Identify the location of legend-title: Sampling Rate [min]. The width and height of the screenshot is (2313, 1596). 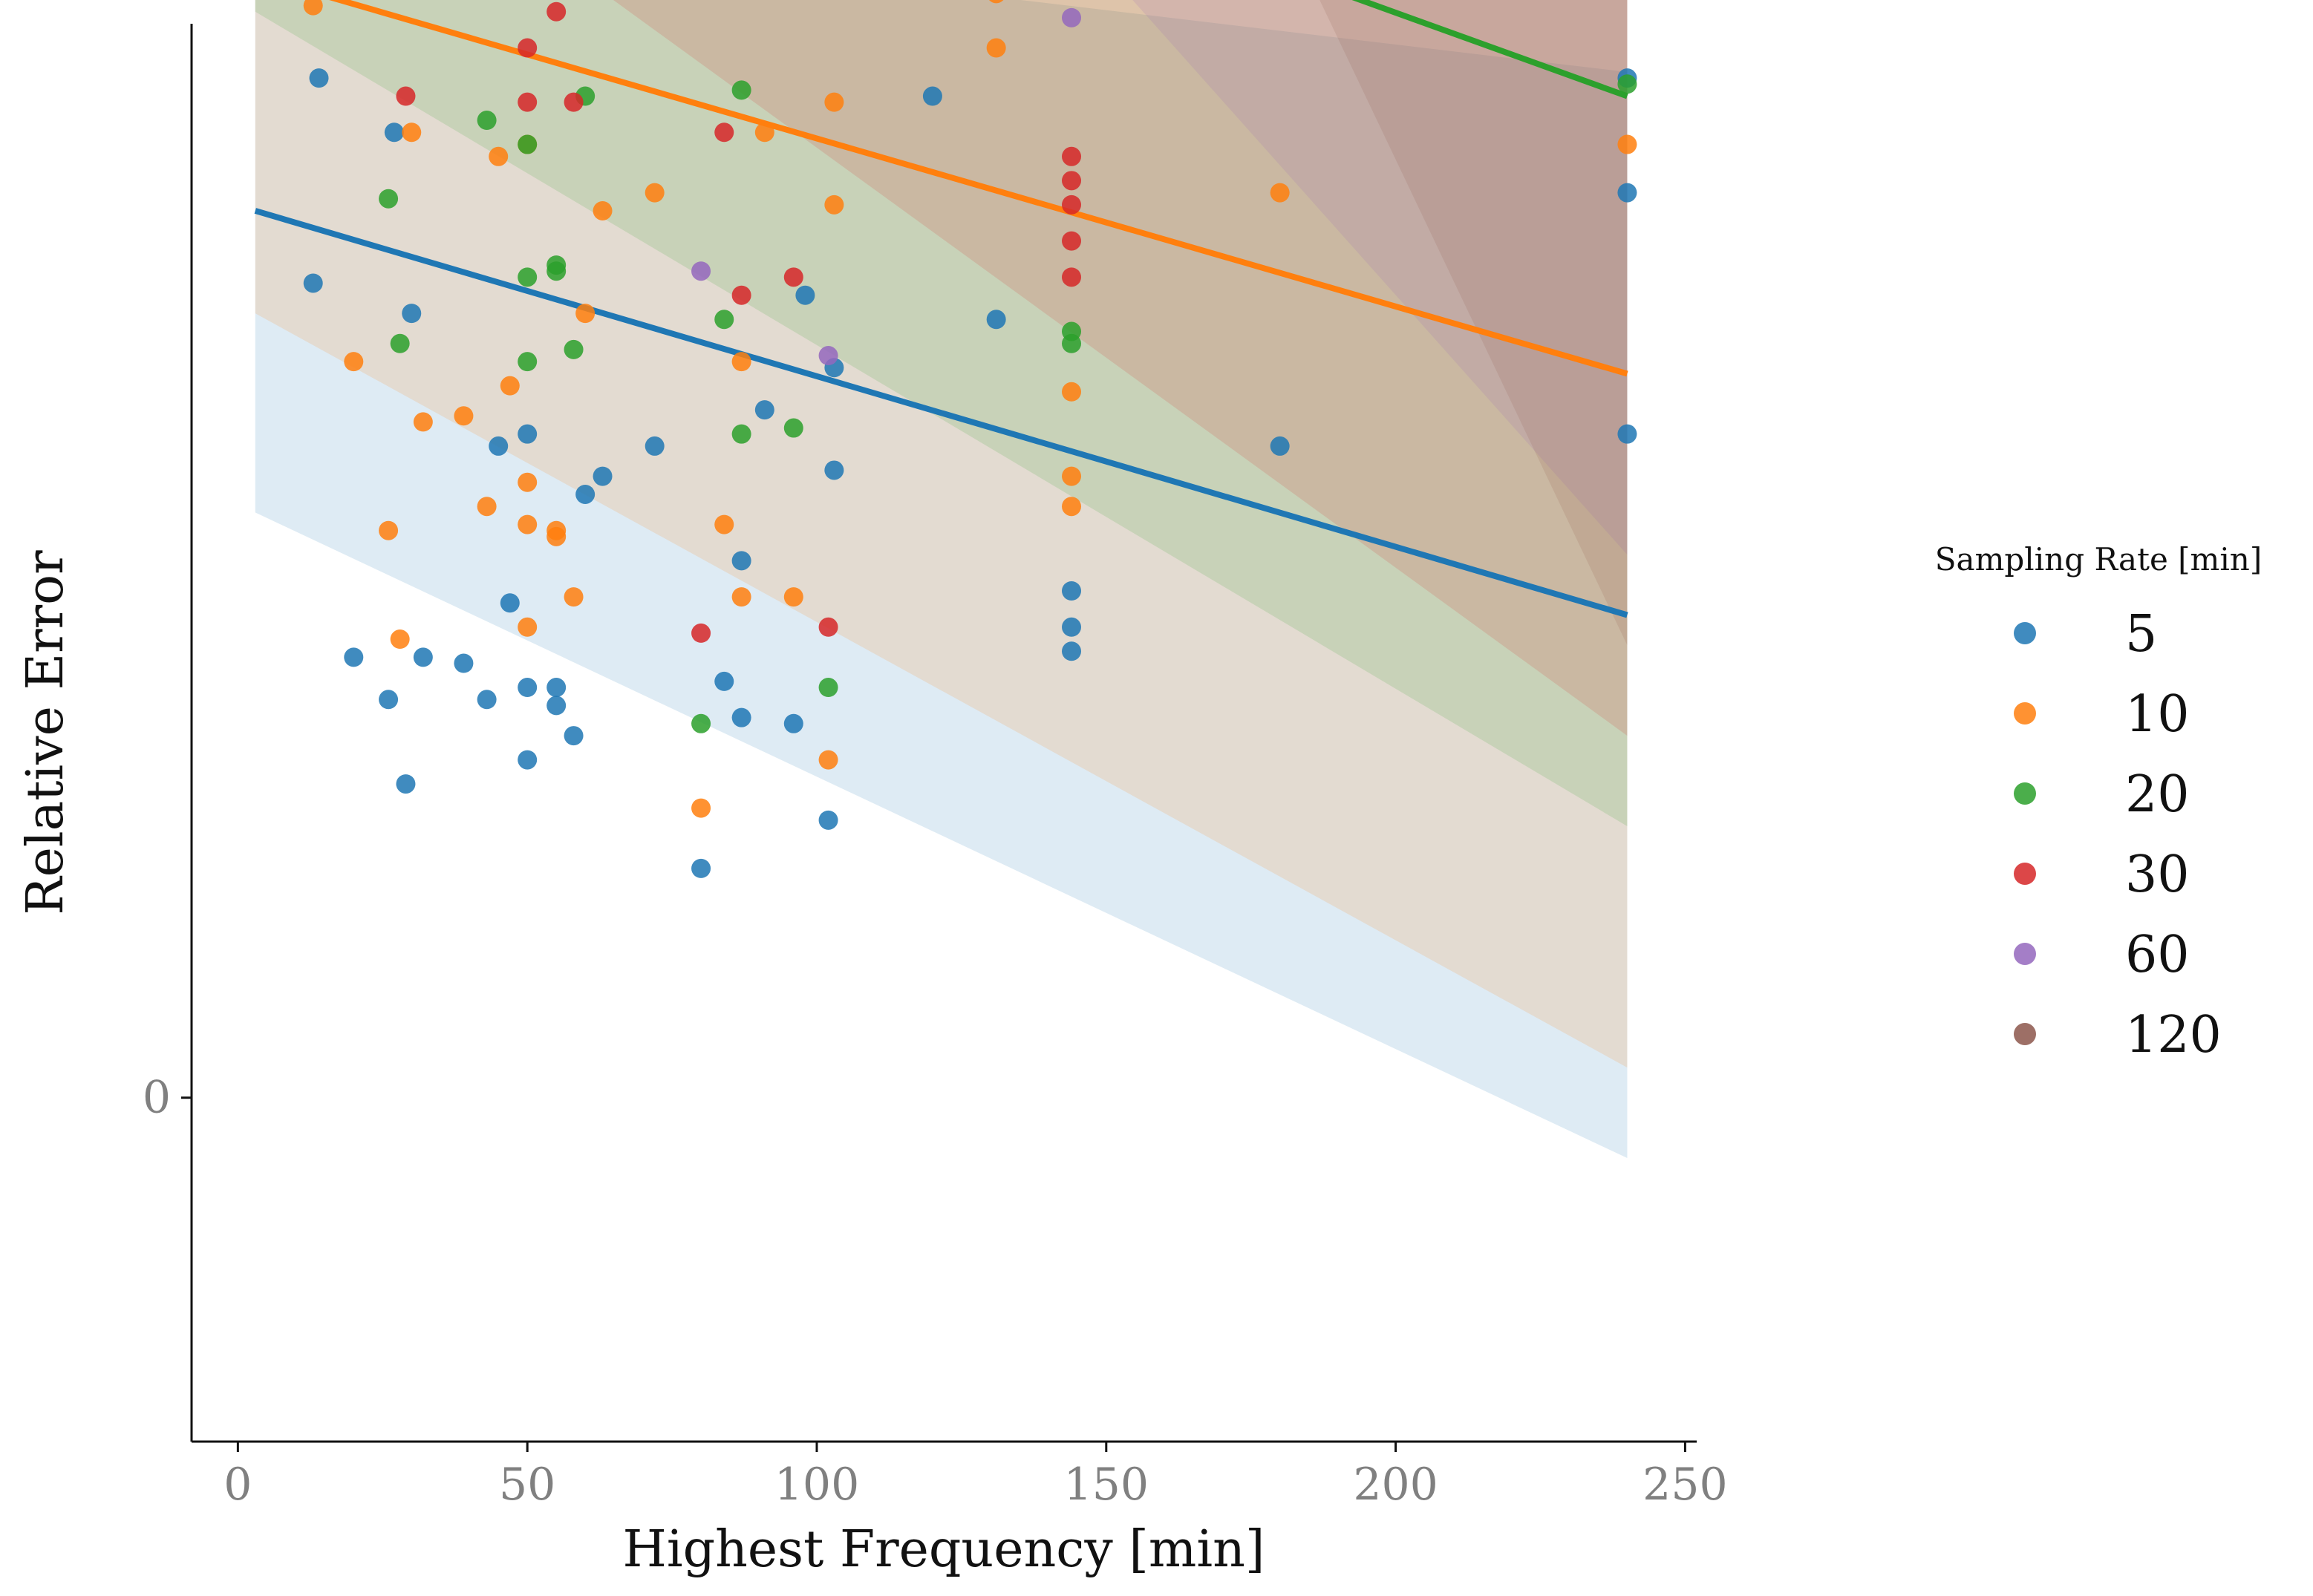
(2099, 560).